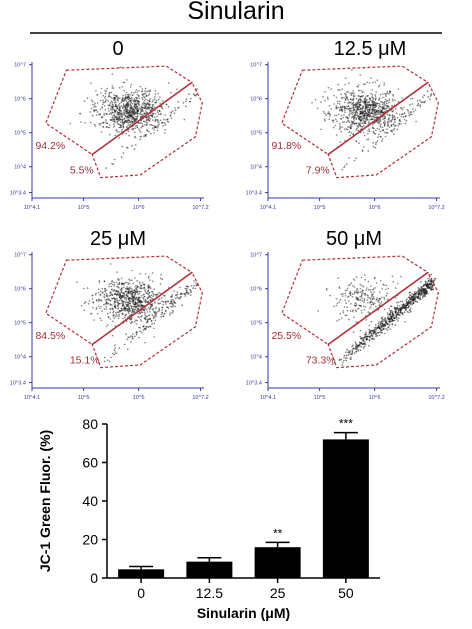  What do you see at coordinates (18, 194) in the screenshot?
I see `y-tick-label: 10^3.4` at bounding box center [18, 194].